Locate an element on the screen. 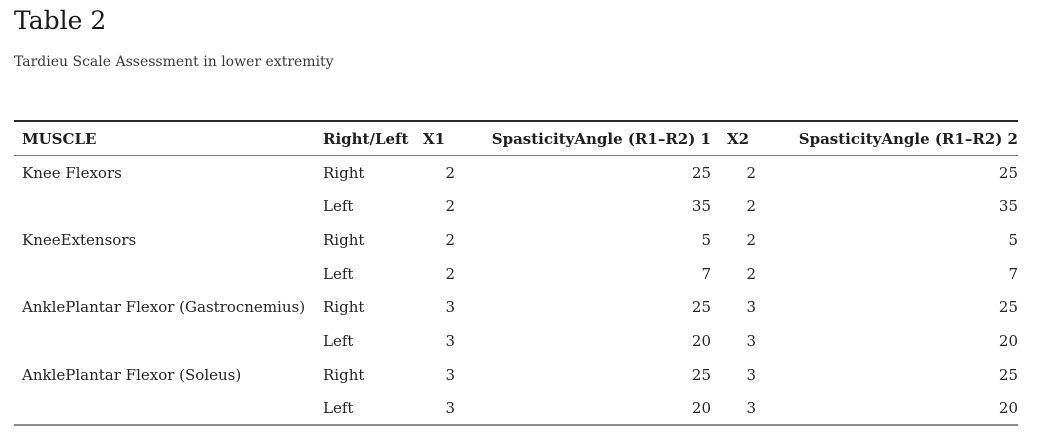  spasticity1-cell: 7 is located at coordinates (706, 273).